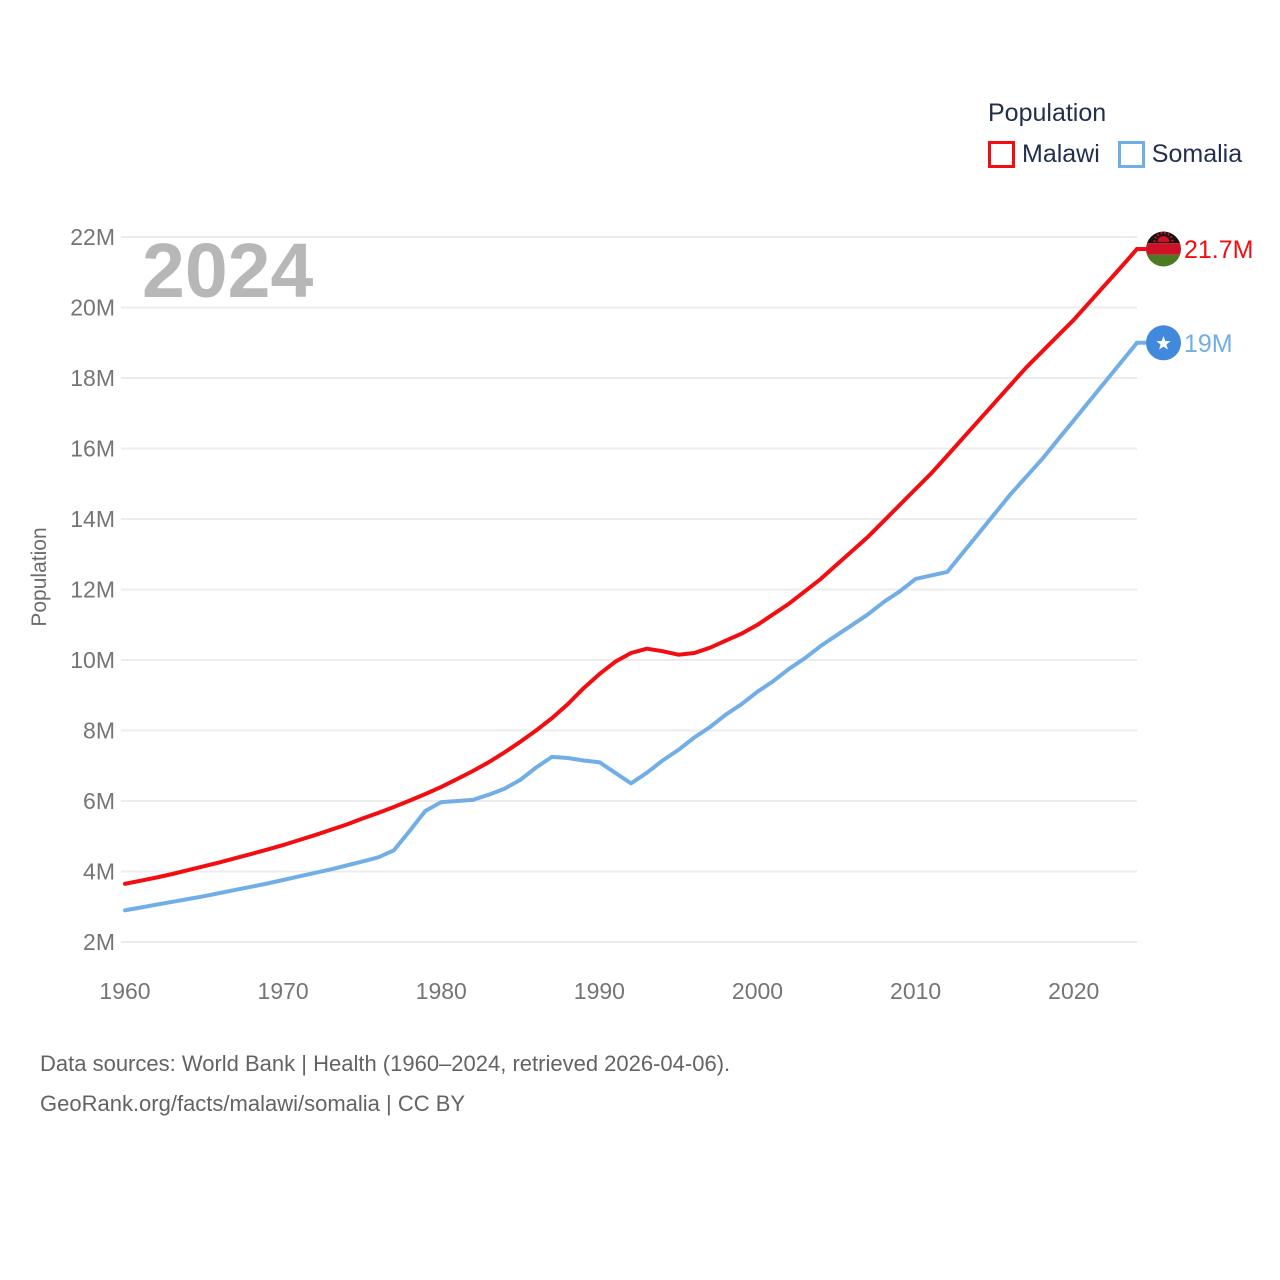  Describe the element at coordinates (1194, 296) in the screenshot. I see `end-marker-layer: 21.7M 19M` at that location.